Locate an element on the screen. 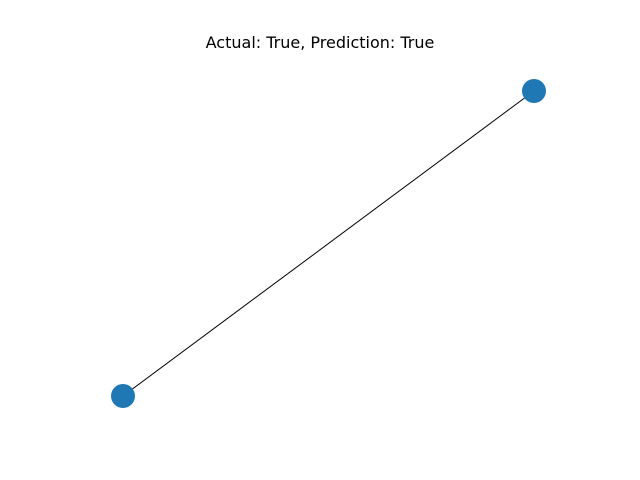 The width and height of the screenshot is (640, 480). figure-title: Actual: True, Prediction: True is located at coordinates (320, 42).